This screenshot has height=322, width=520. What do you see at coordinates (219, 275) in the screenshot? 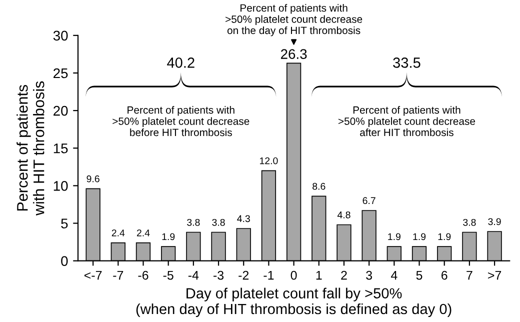
I see `x-tick-label: -3` at bounding box center [219, 275].